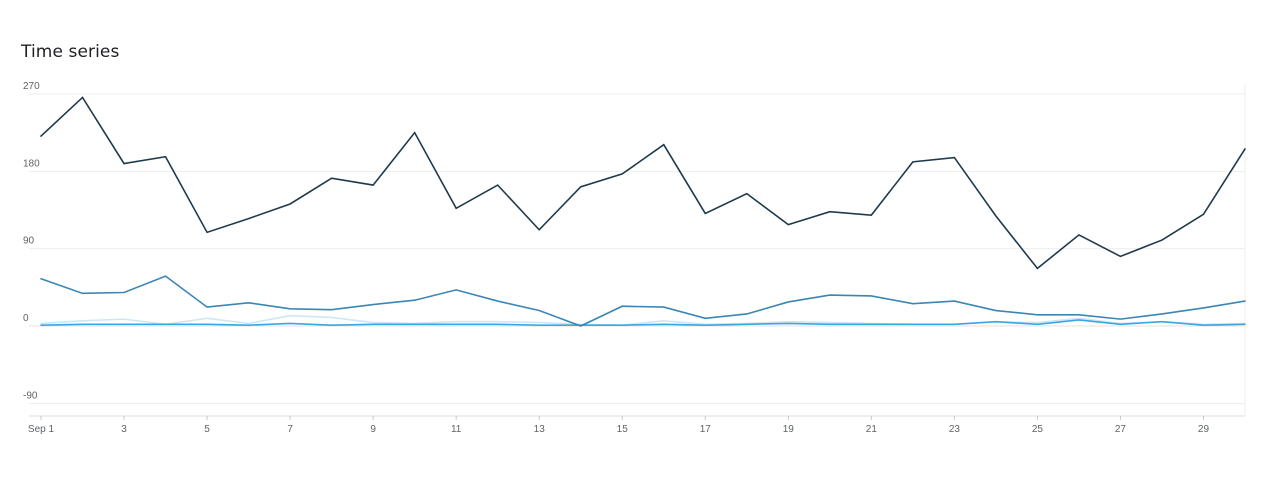 The width and height of the screenshot is (1269, 483). What do you see at coordinates (29, 241) in the screenshot?
I see `y-tick-label: 90` at bounding box center [29, 241].